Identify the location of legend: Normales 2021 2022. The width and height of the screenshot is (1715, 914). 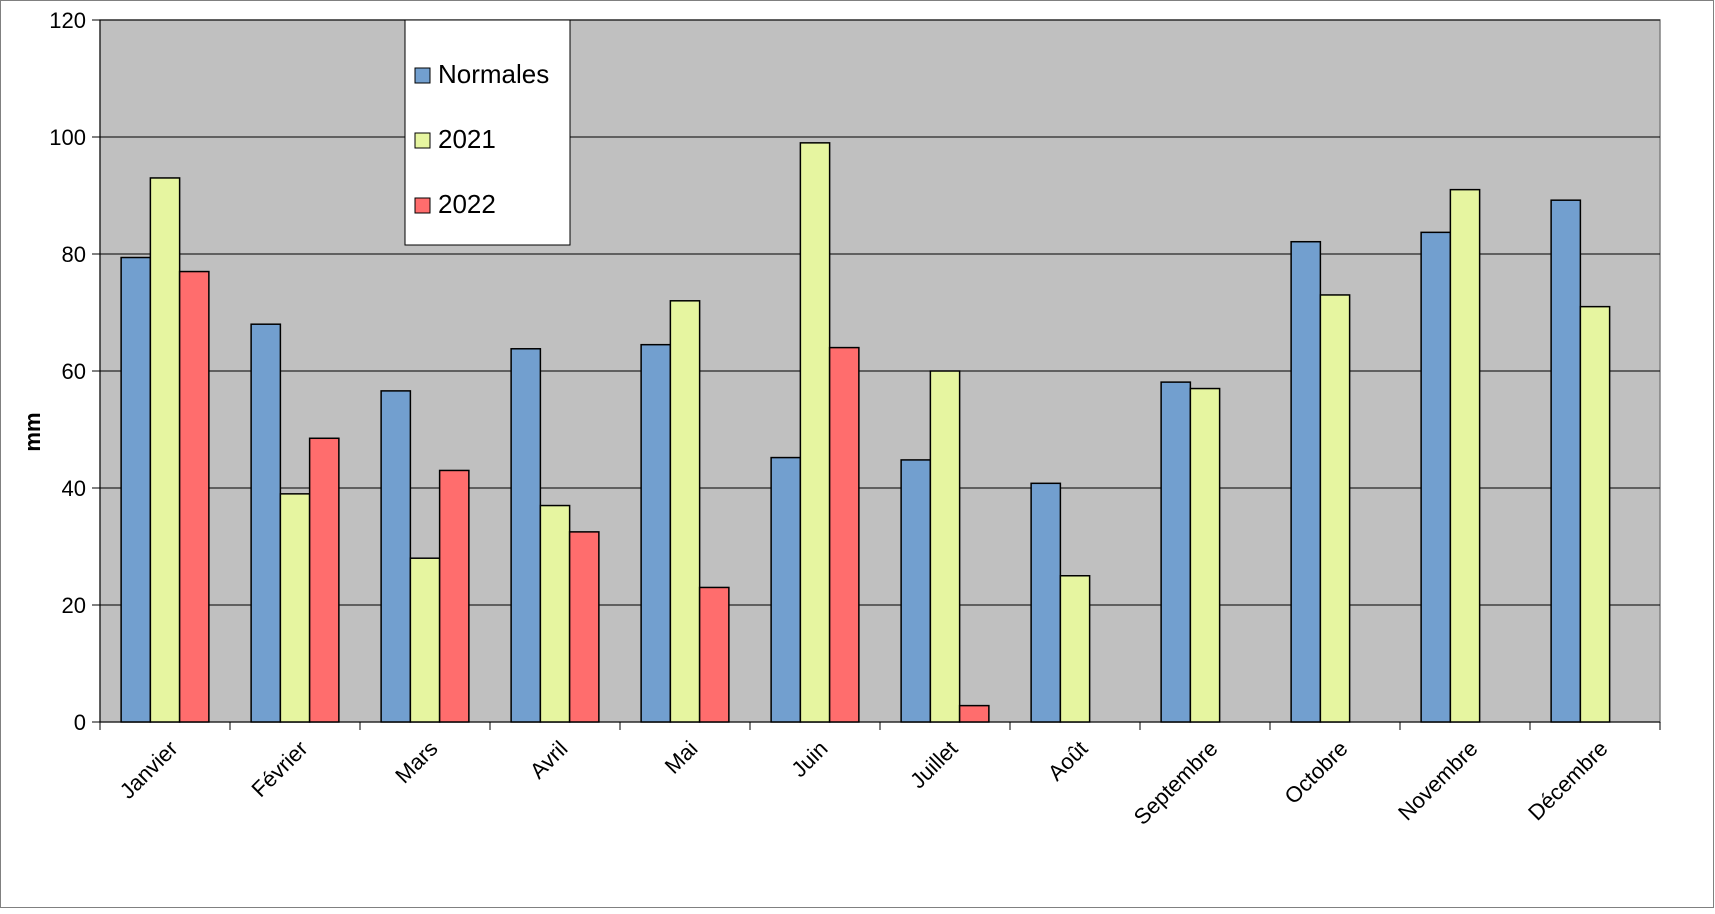
(487, 132).